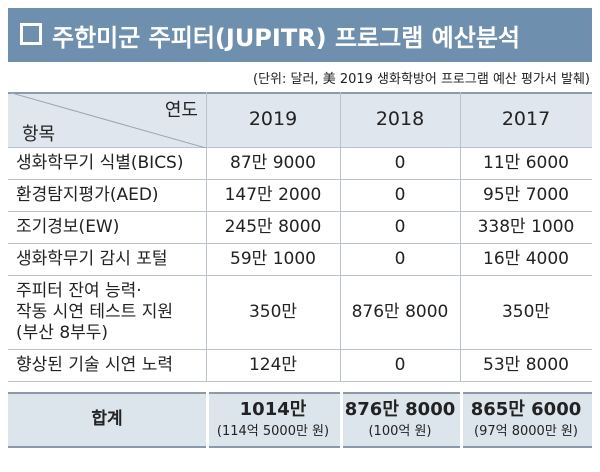 The image size is (600, 472). Describe the element at coordinates (400, 409) in the screenshot. I see `total-amount: 876만 8000` at that location.